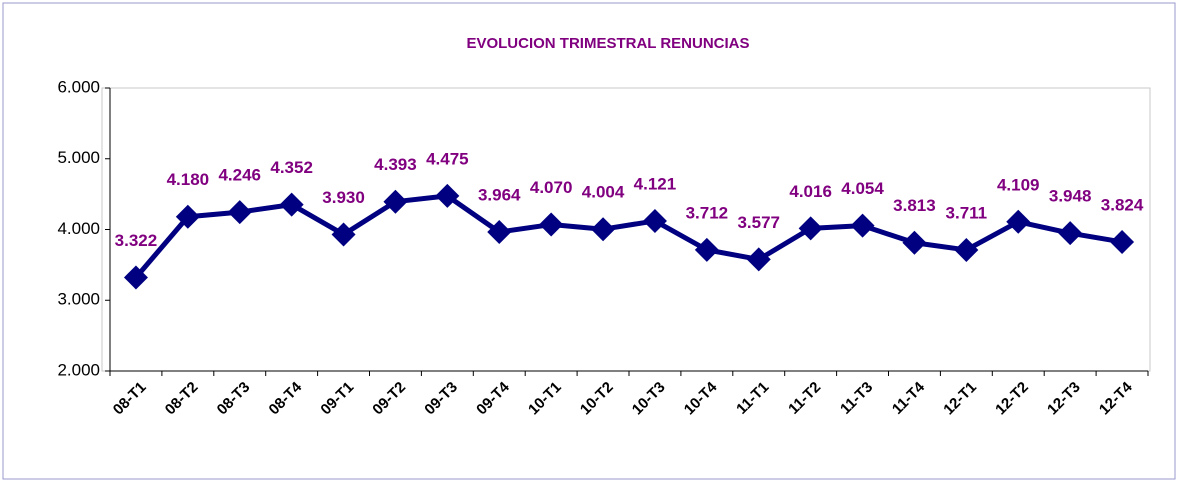  What do you see at coordinates (607, 43) in the screenshot?
I see `chart-title: EVOLUCION TRIMESTRAL RENUNCIAS` at bounding box center [607, 43].